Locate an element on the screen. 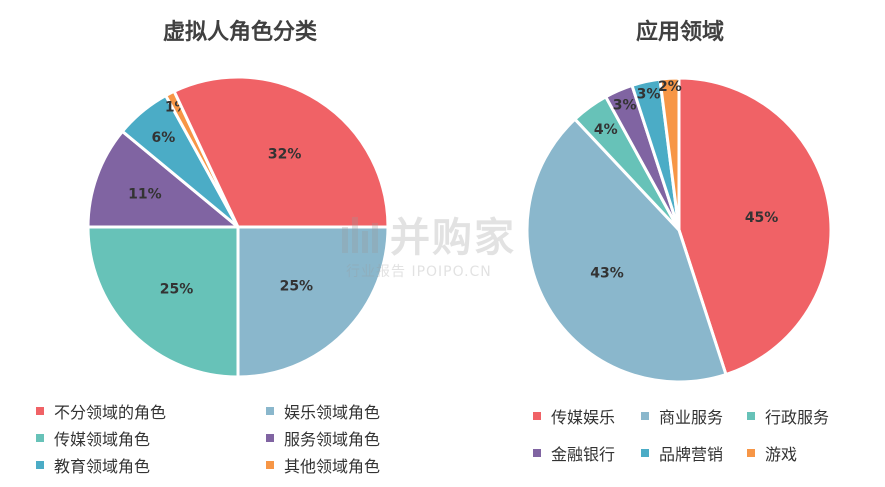 The image size is (885, 487). legend-label: 行政服务 is located at coordinates (797, 417).